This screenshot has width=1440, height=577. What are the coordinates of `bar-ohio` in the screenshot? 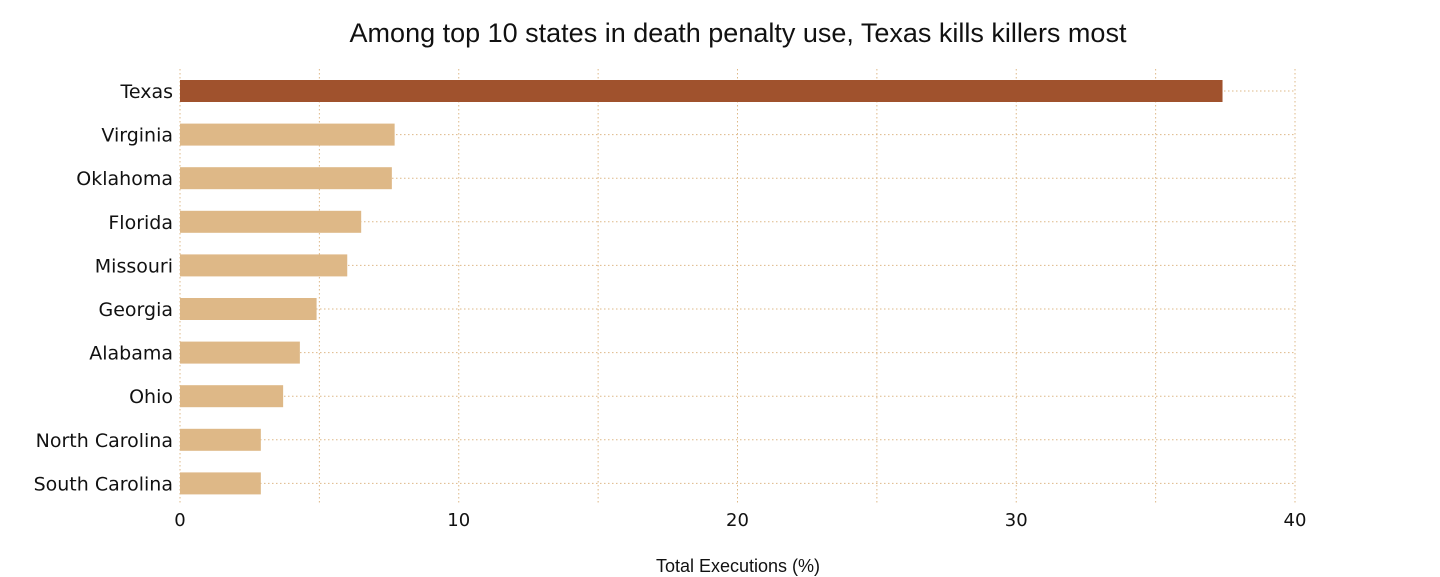 It's located at (232, 396).